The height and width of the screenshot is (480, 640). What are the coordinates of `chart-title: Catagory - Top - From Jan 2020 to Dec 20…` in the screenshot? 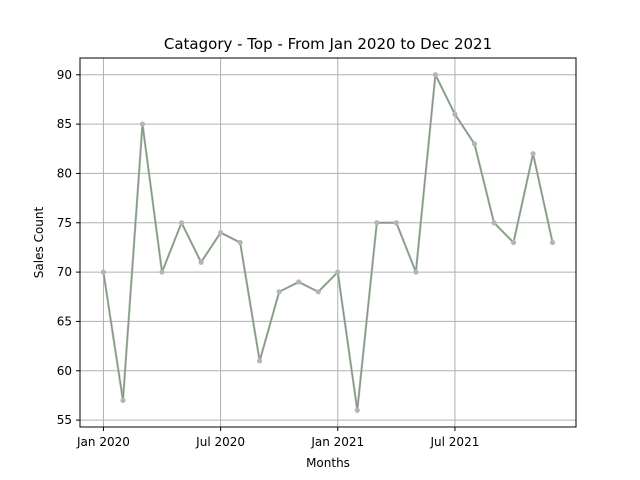 It's located at (328, 44).